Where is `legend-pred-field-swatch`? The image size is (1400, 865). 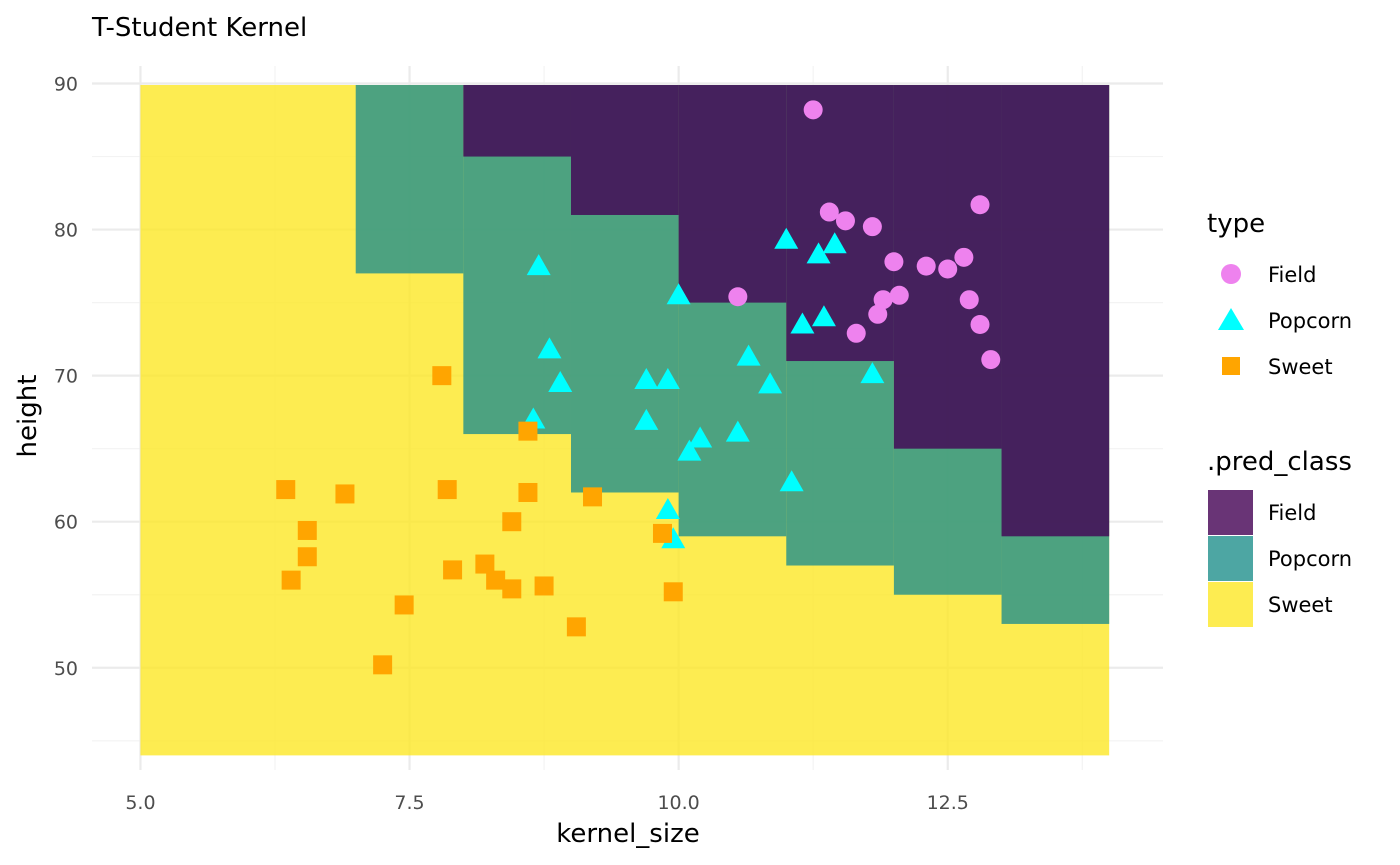
legend-pred-field-swatch is located at coordinates (1230, 512).